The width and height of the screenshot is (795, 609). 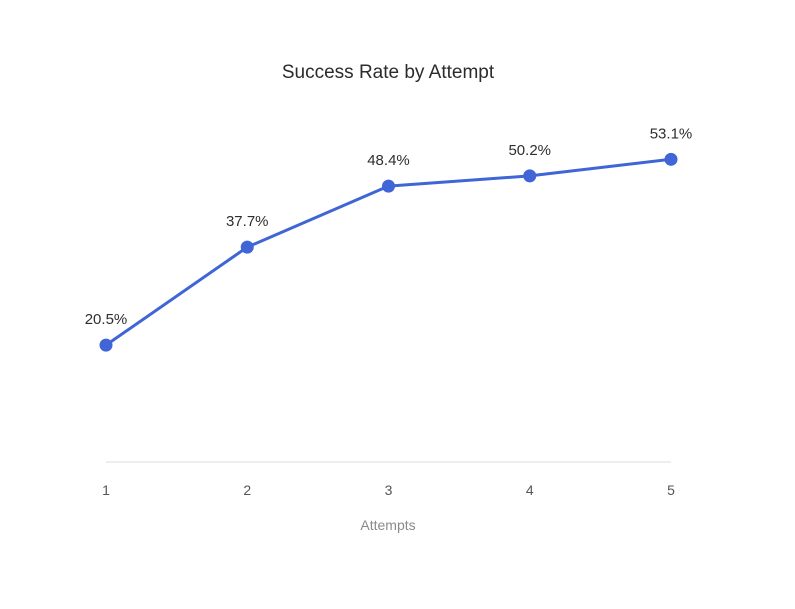 What do you see at coordinates (388, 72) in the screenshot?
I see `chart-title: Success Rate by Attempt` at bounding box center [388, 72].